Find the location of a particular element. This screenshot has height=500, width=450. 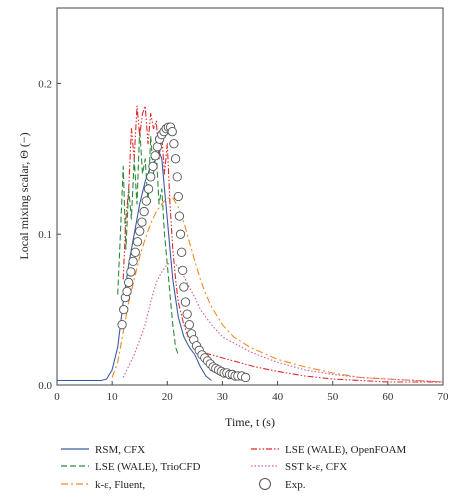

legend-label: LSE (WALE), TrioCFD is located at coordinates (147, 467).